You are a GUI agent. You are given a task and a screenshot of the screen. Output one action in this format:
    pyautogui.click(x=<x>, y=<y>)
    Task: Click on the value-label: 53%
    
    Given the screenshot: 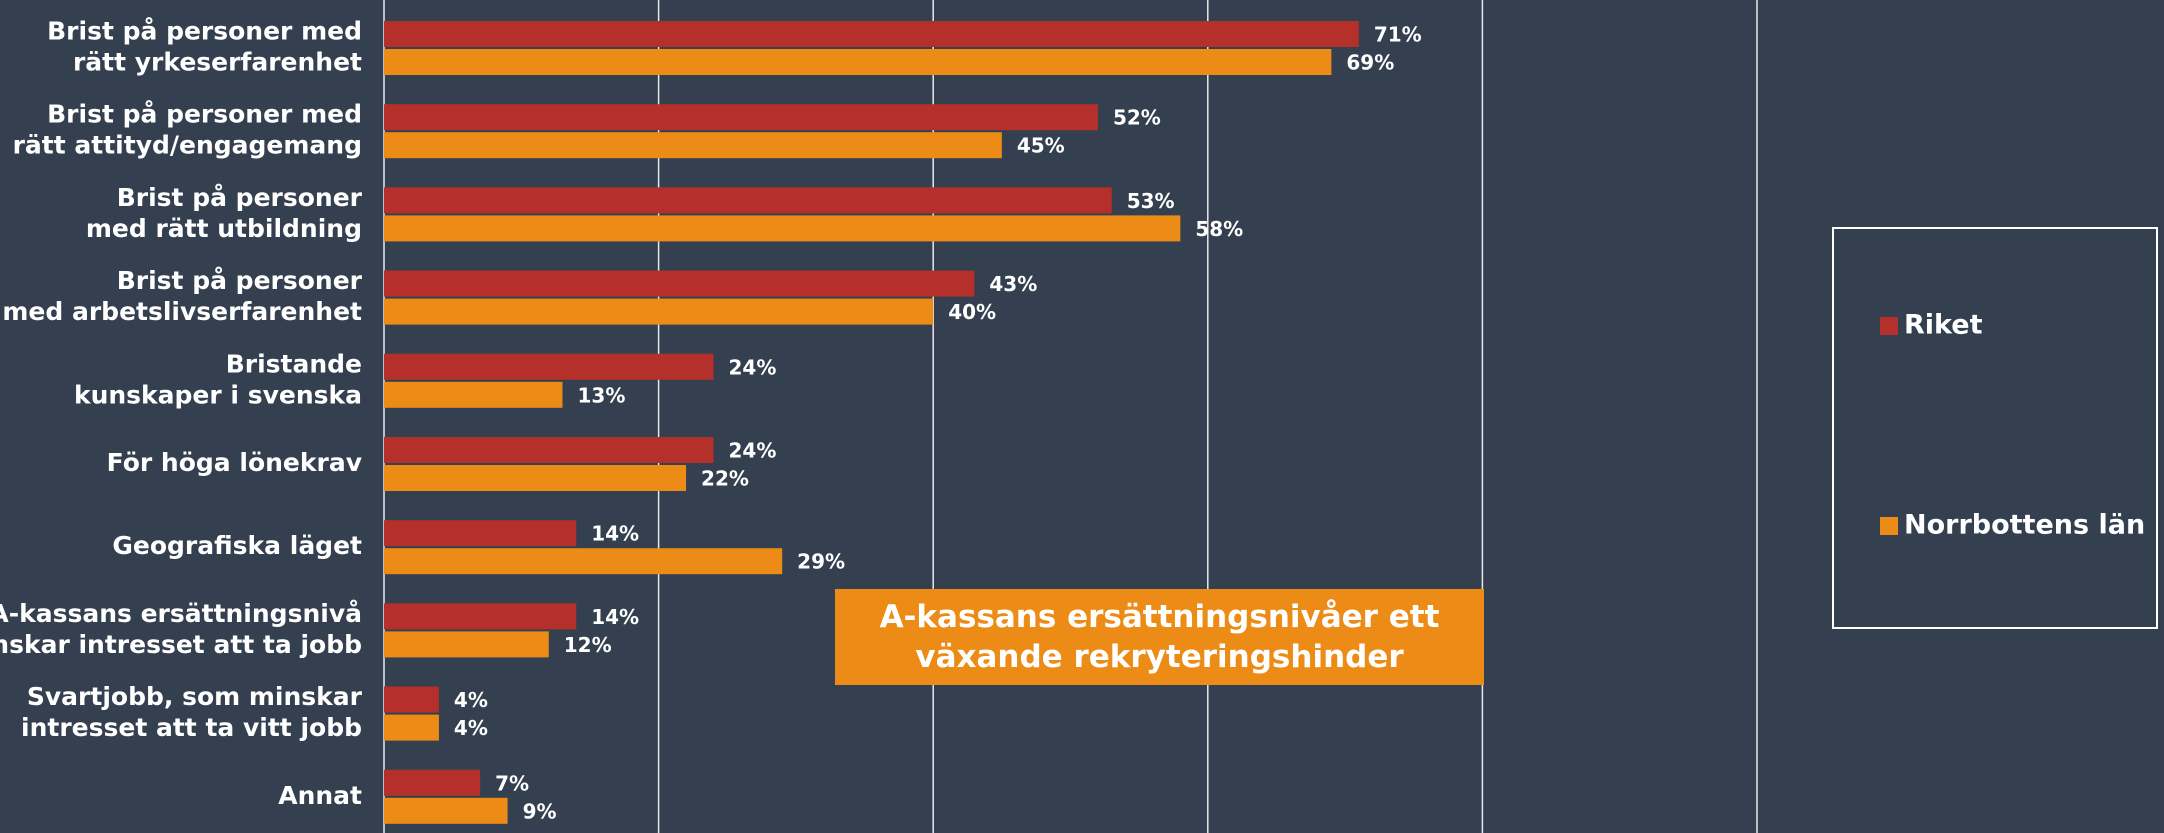 What is the action you would take?
    pyautogui.click(x=1151, y=201)
    